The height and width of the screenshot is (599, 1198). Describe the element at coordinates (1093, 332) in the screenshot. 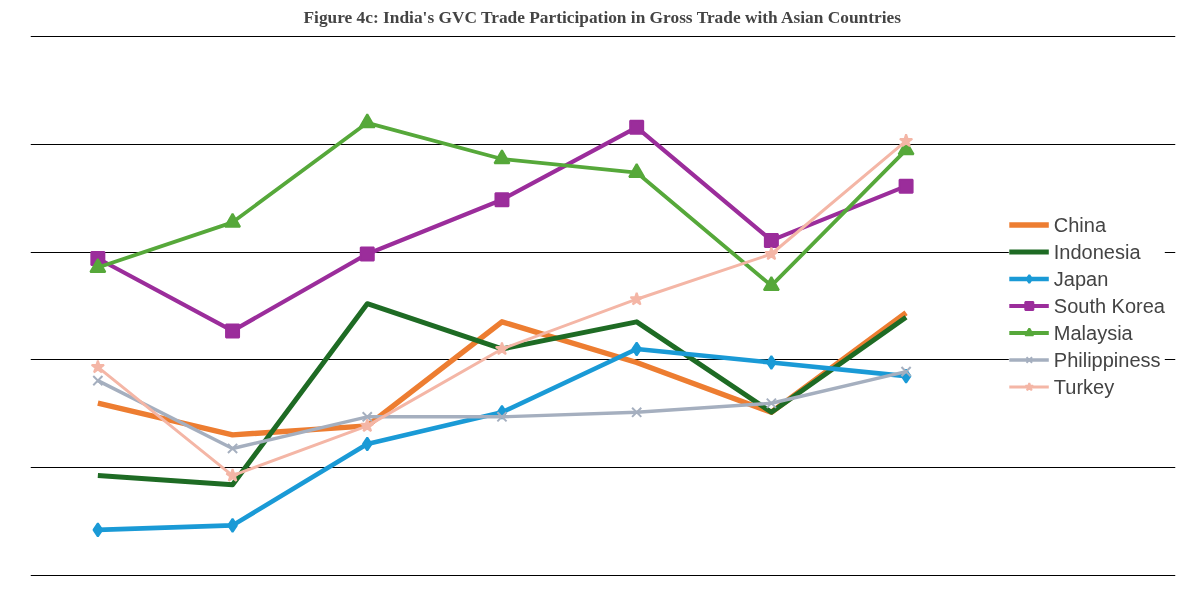

I see `legend-label: Malaysia` at that location.